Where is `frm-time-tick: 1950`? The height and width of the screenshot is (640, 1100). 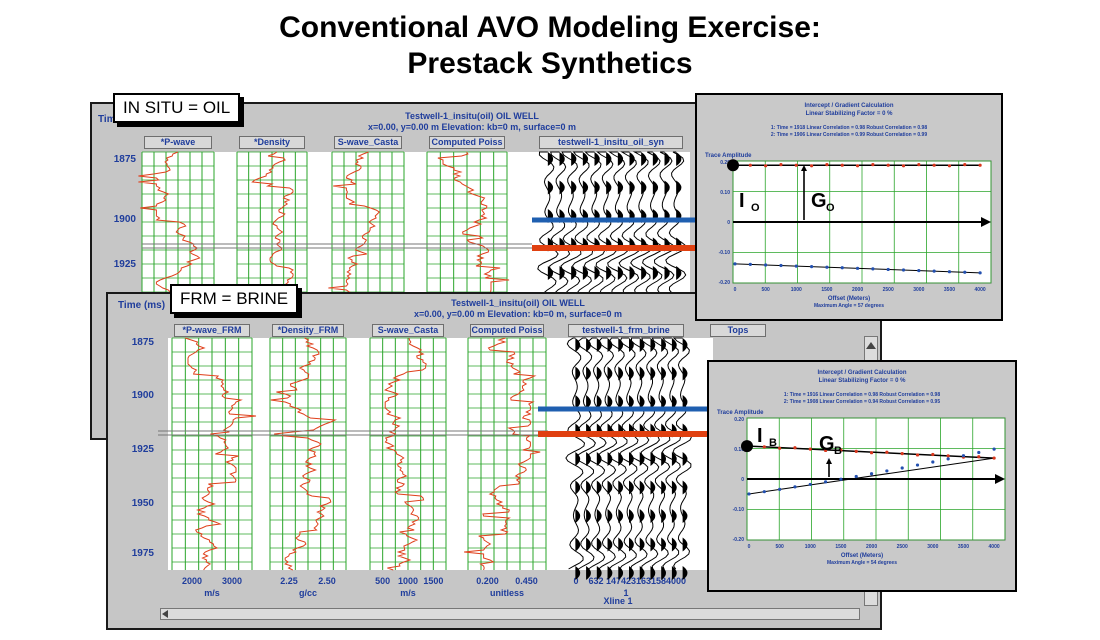 frm-time-tick: 1950 is located at coordinates (142, 503).